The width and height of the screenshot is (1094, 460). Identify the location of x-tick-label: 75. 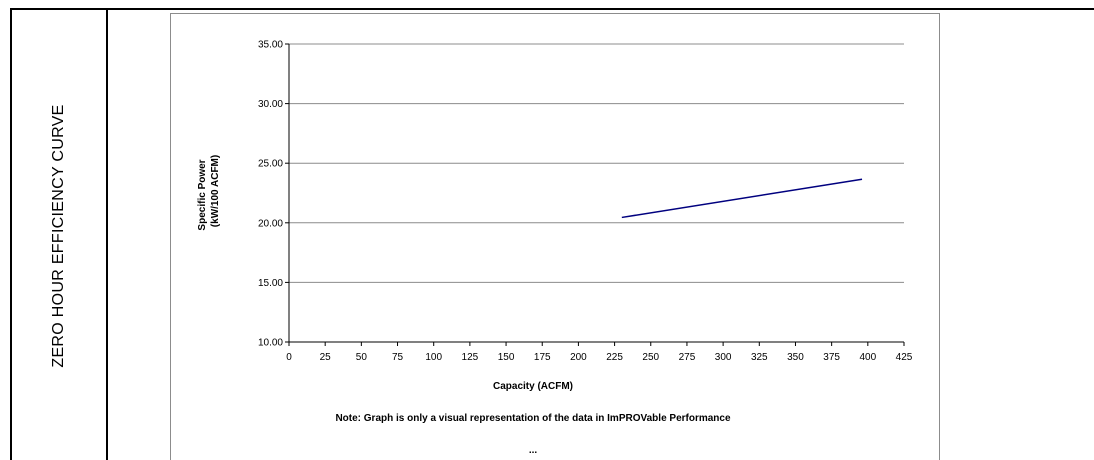
(398, 357).